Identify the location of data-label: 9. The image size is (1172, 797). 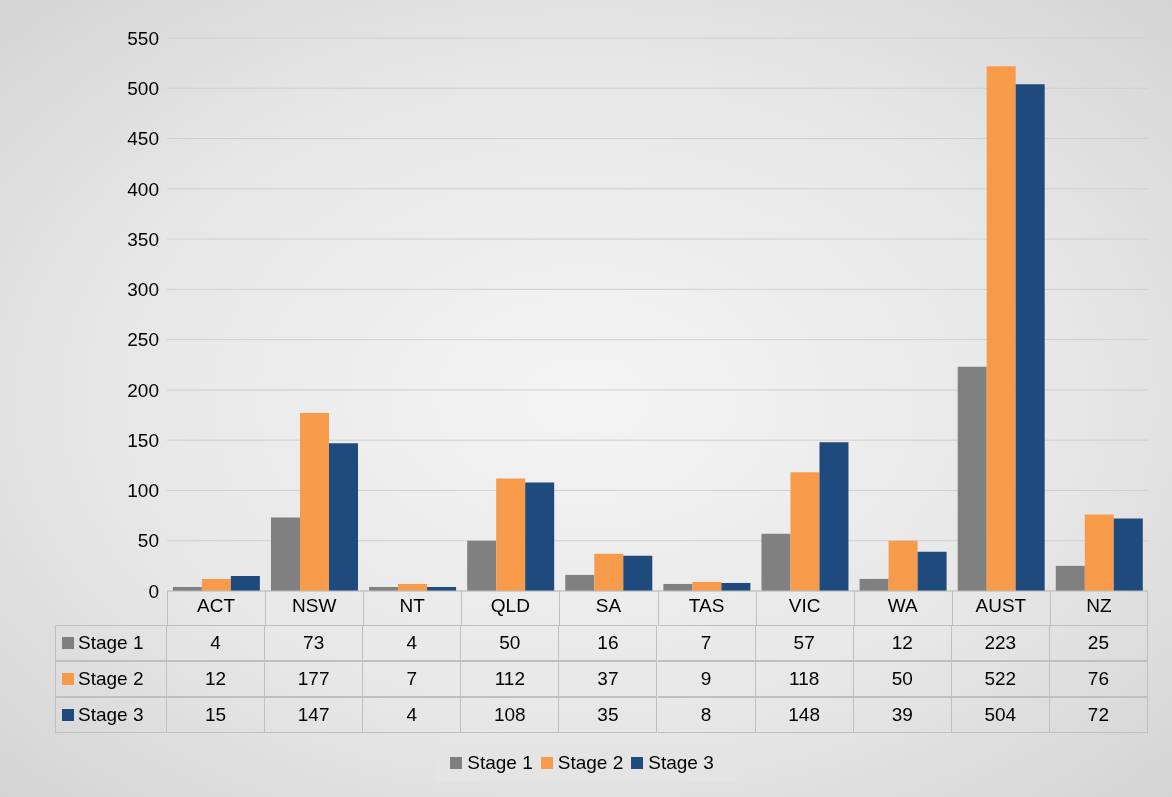
(706, 679).